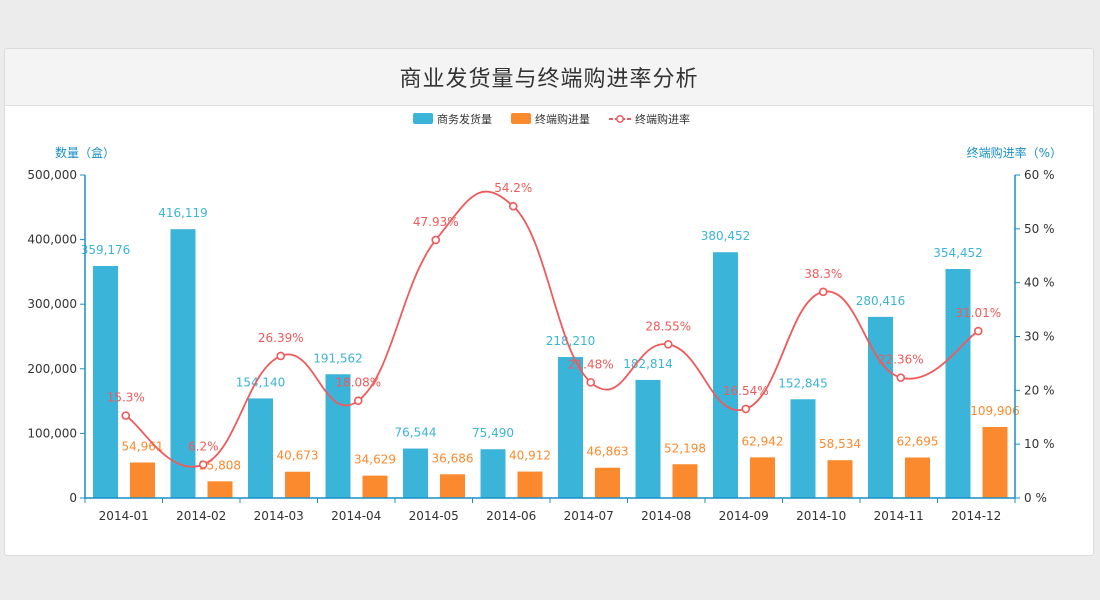  I want to click on rate-label-2014-07: 21.48%, so click(591, 364).